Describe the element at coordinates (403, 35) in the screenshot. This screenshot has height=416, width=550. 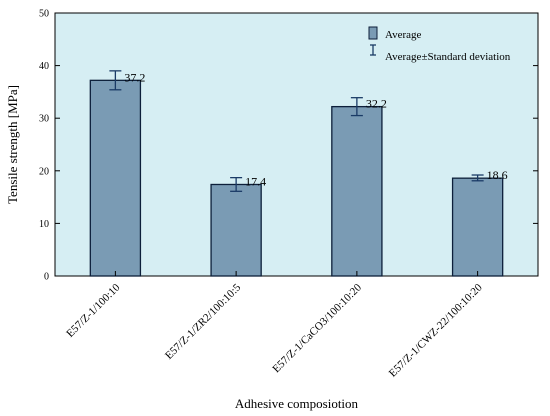
I see `legend-label-average: Average` at that location.